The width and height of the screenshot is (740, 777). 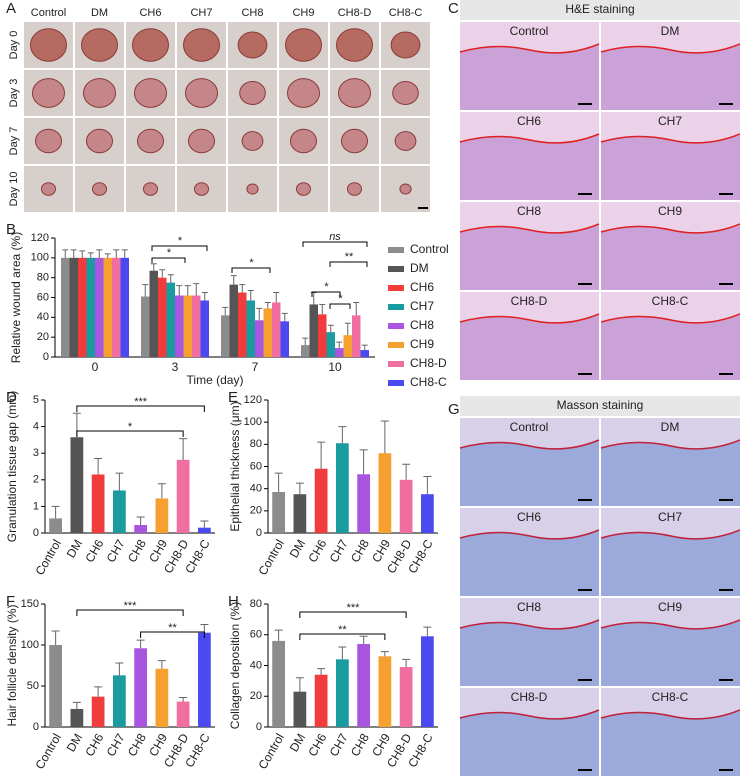 What do you see at coordinates (36, 400) in the screenshot?
I see `y-tick-label: 5` at bounding box center [36, 400].